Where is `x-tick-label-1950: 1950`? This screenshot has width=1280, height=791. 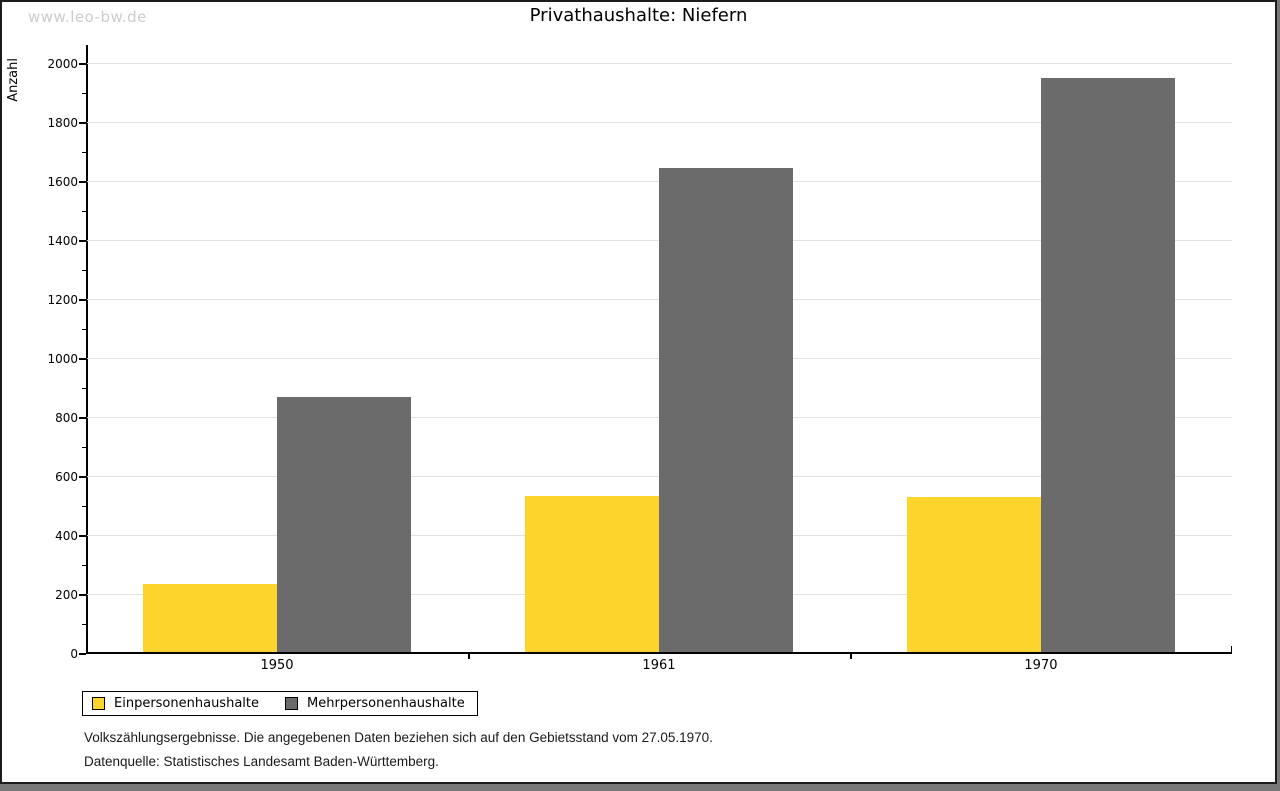 x-tick-label-1950: 1950 is located at coordinates (277, 665).